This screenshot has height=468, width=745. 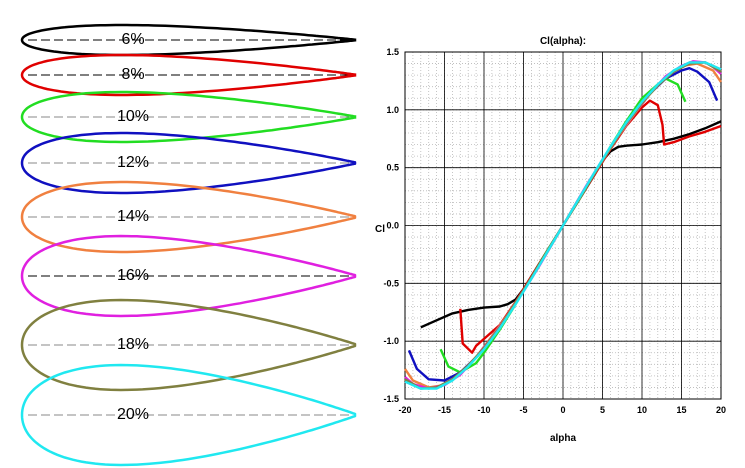 What do you see at coordinates (392, 168) in the screenshot?
I see `y-tick-label: 0.5` at bounding box center [392, 168].